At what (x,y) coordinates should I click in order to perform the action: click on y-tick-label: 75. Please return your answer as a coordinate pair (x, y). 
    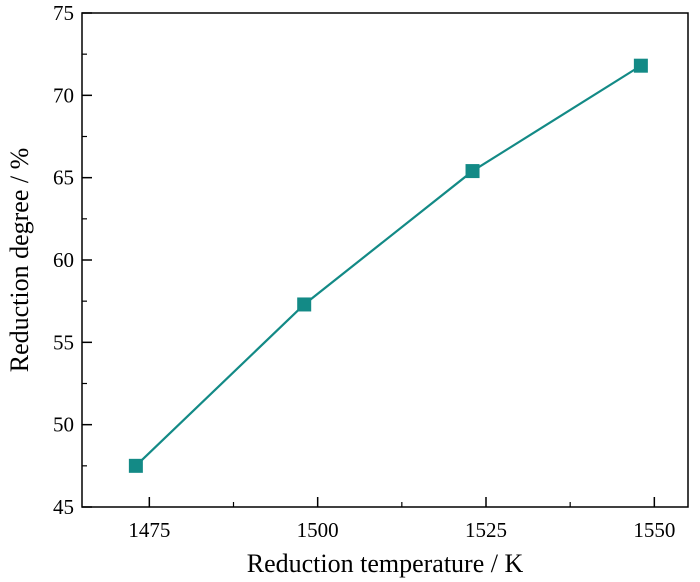
    Looking at the image, I should click on (63, 13).